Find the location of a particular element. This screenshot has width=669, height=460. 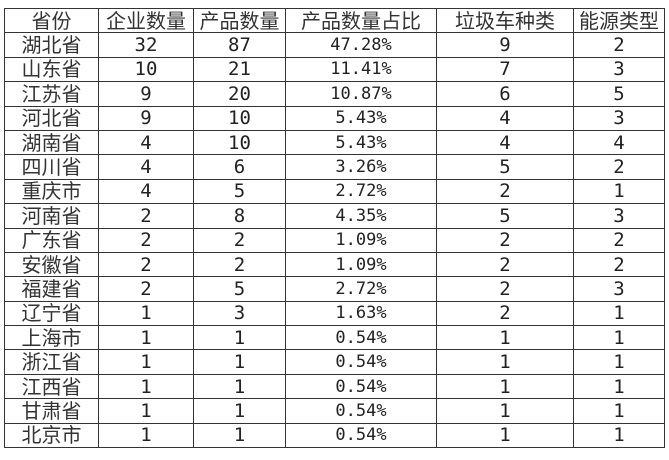

cell-province: 甘肃省 is located at coordinates (51, 411).